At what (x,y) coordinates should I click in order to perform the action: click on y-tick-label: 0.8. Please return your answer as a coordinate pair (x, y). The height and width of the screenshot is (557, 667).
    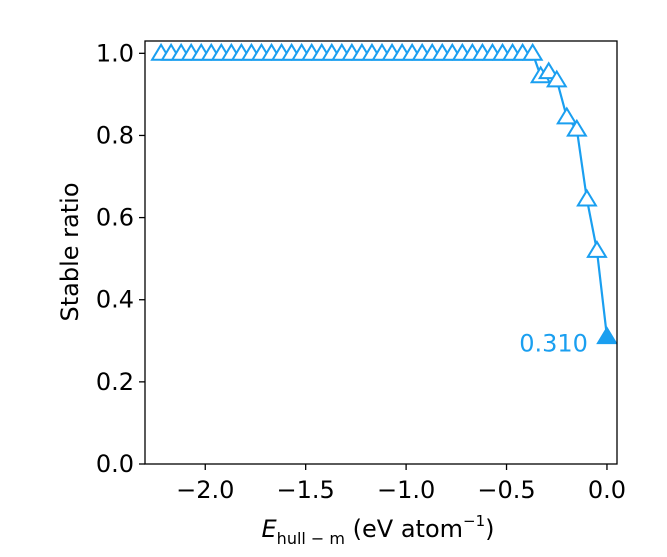
    Looking at the image, I should click on (115, 135).